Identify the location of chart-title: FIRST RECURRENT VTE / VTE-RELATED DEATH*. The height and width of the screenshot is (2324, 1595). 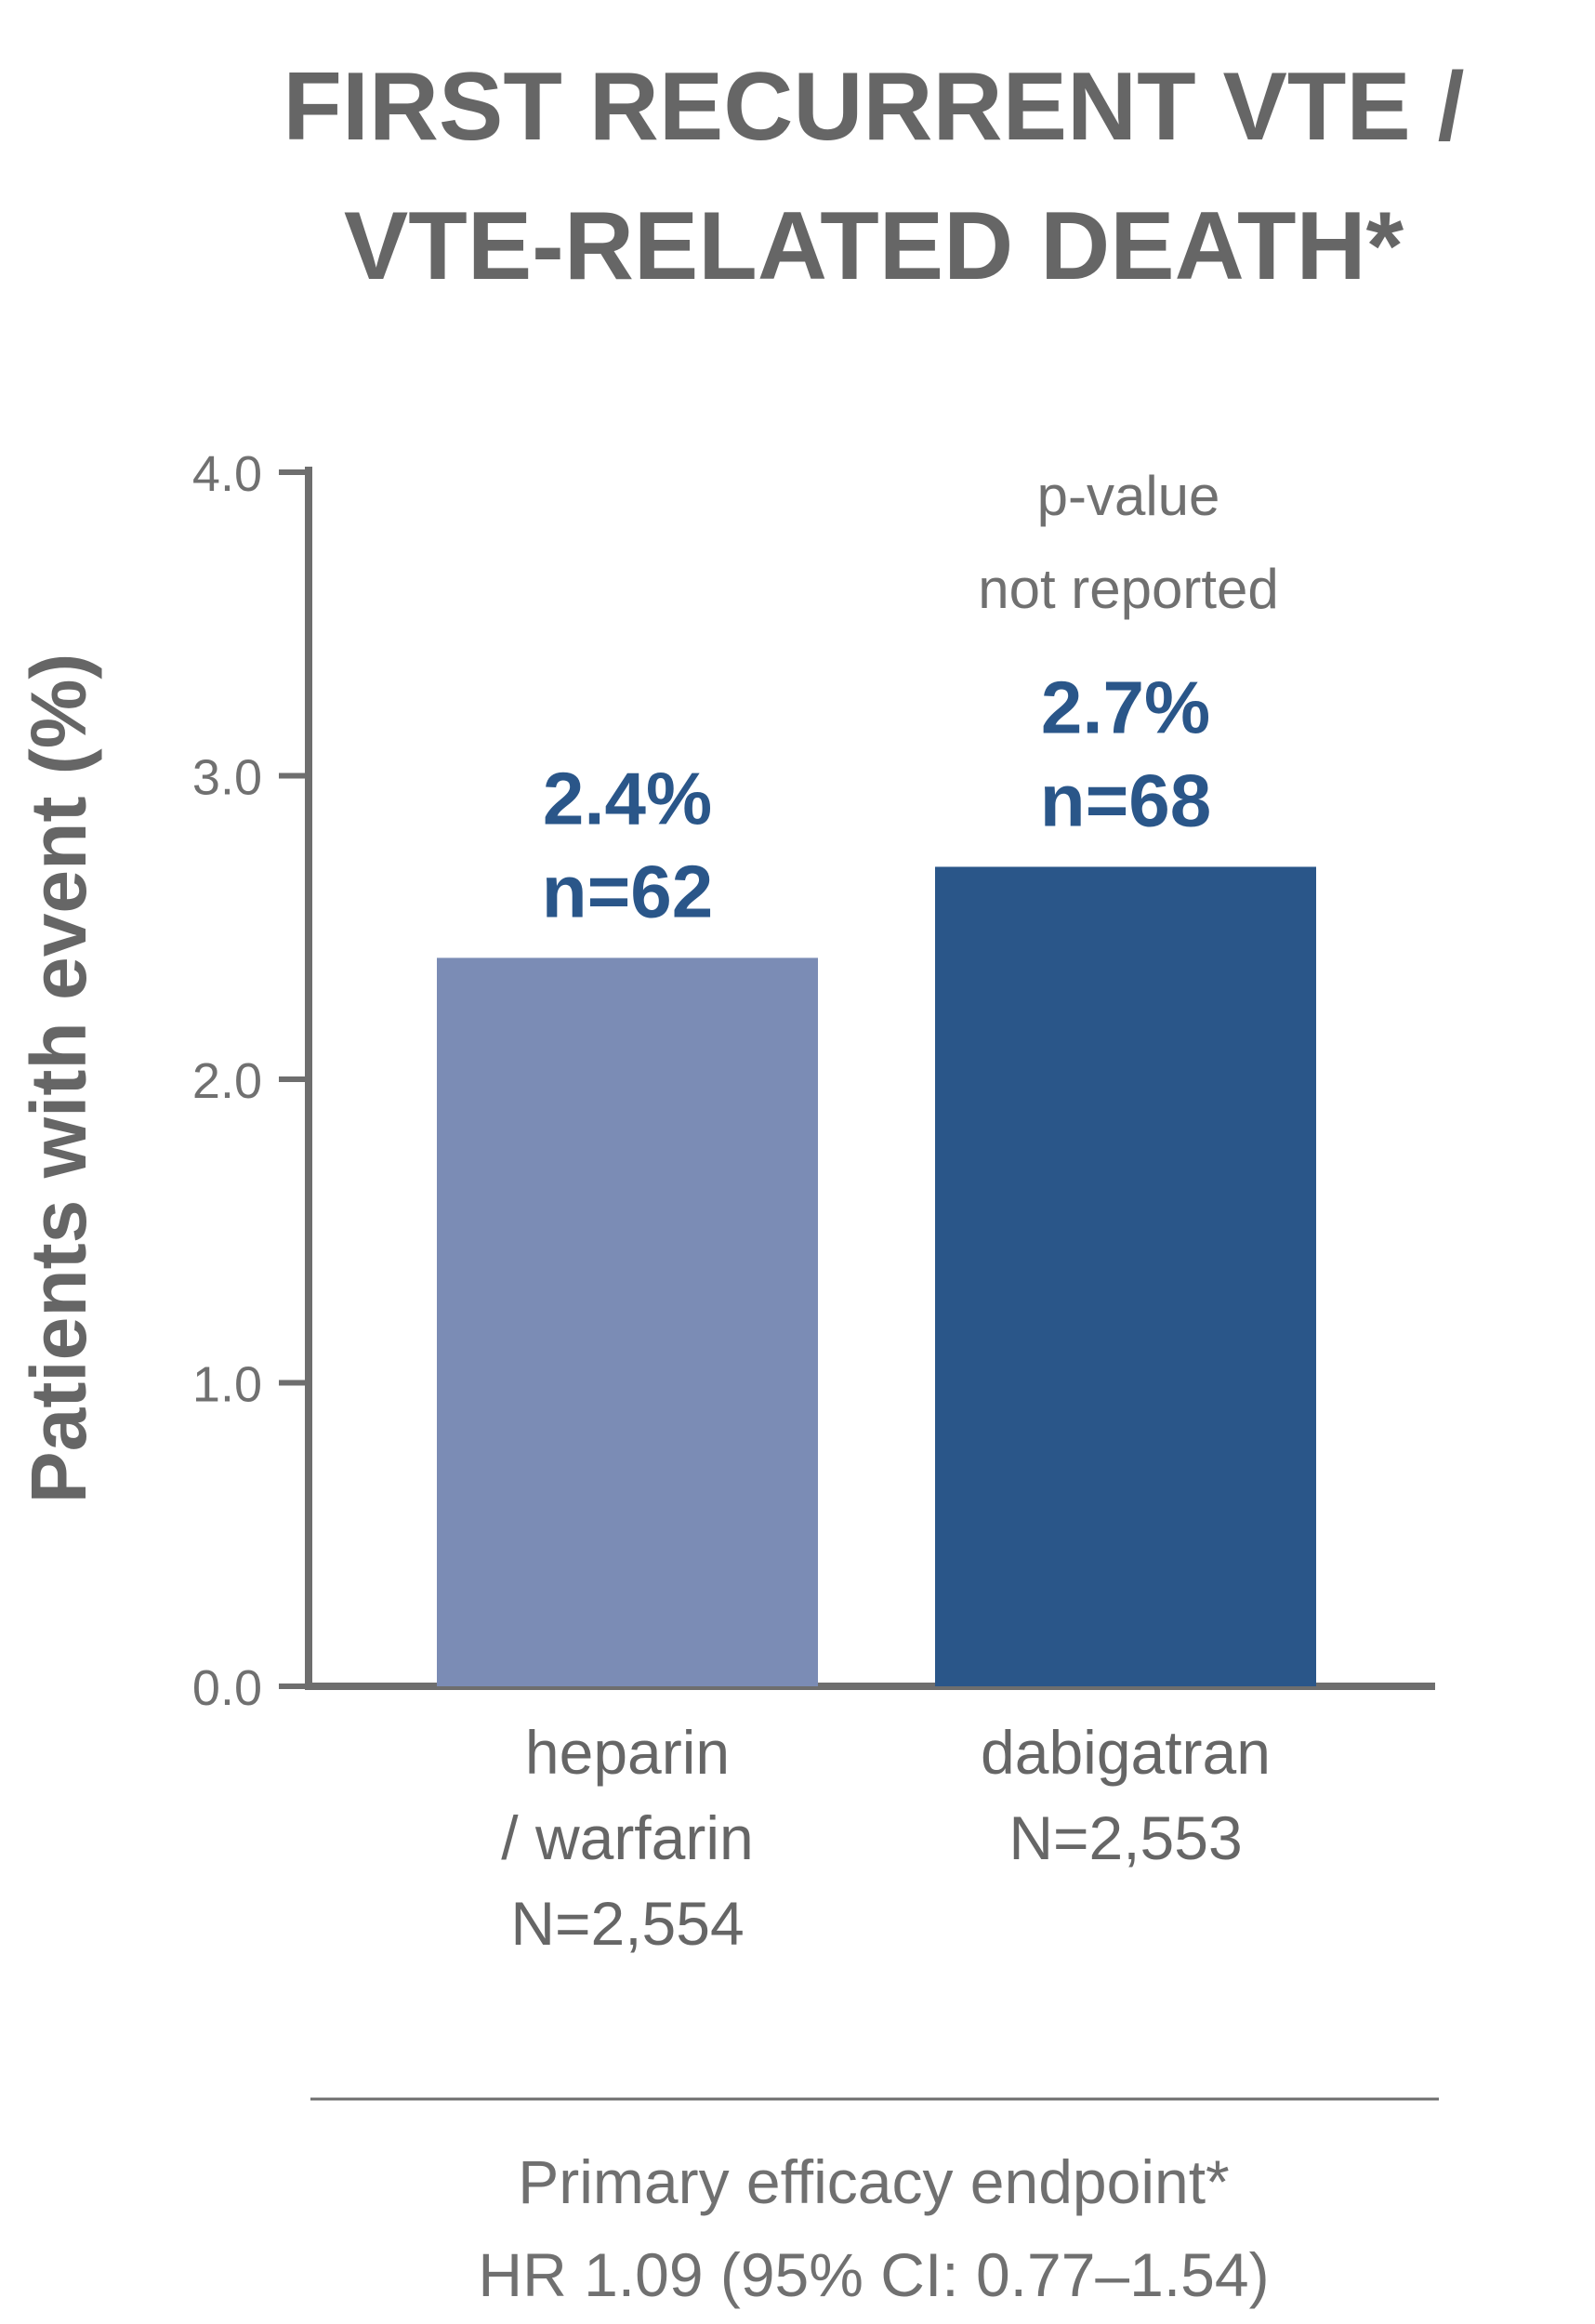
(873, 176).